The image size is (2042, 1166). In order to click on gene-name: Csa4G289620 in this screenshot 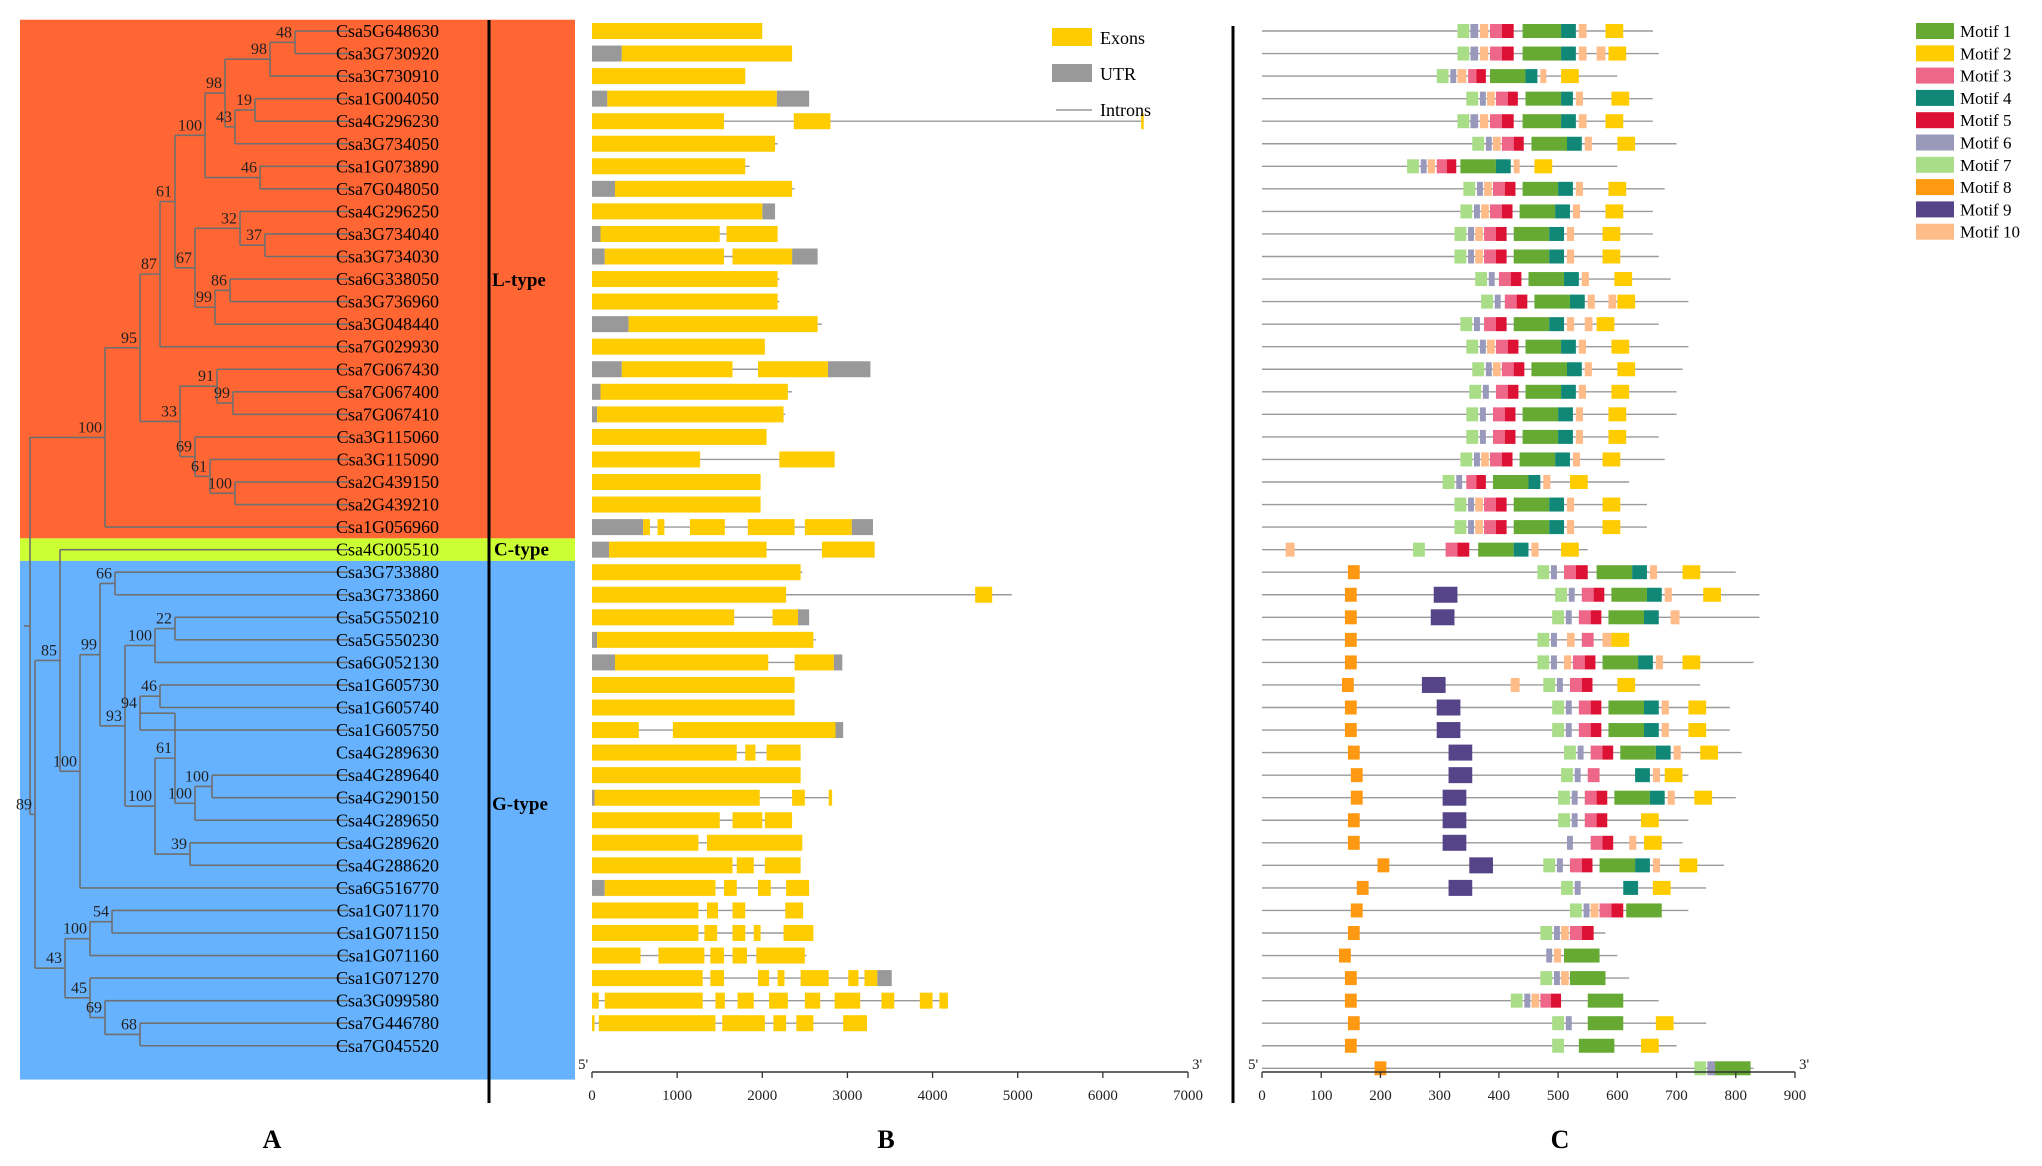, I will do `click(387, 843)`.